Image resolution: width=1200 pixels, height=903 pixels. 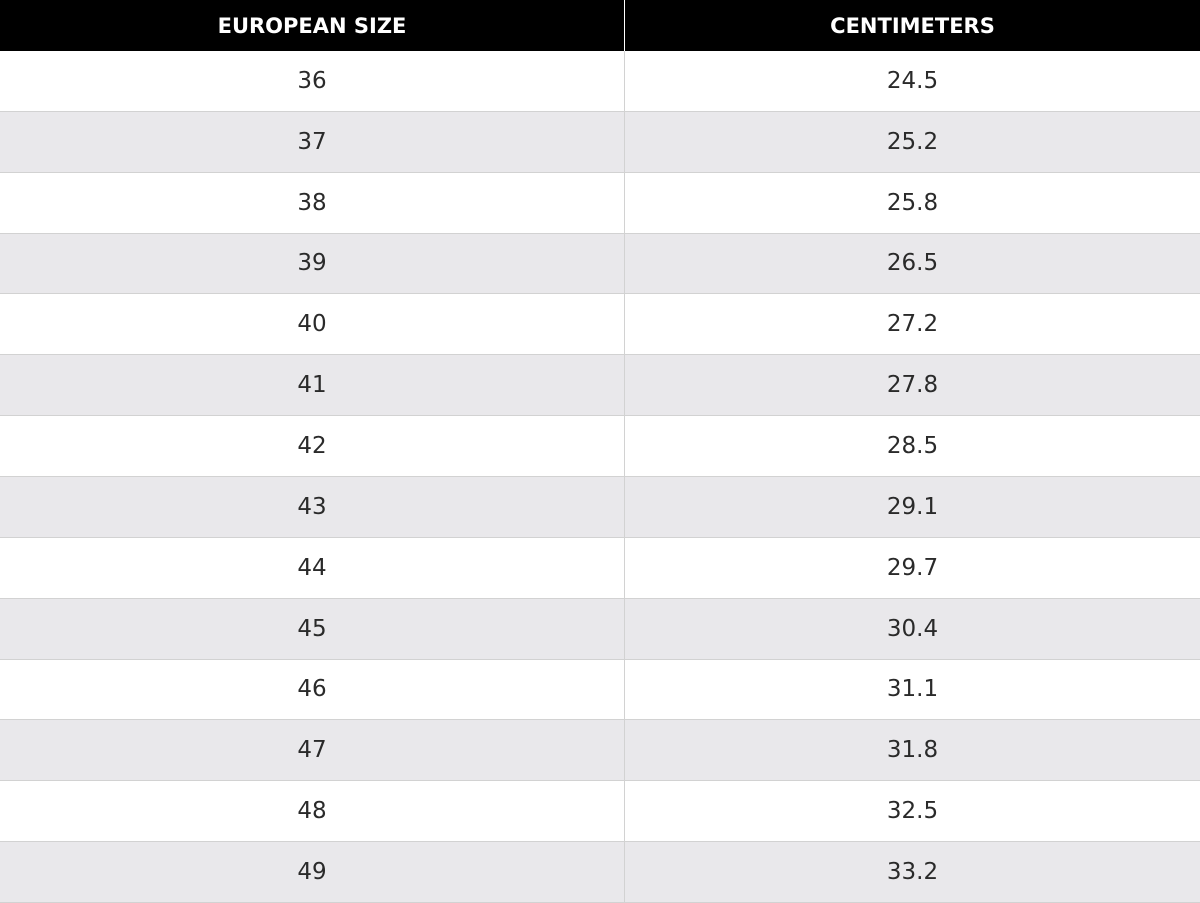 I want to click on table-cell: 37, so click(x=312, y=142).